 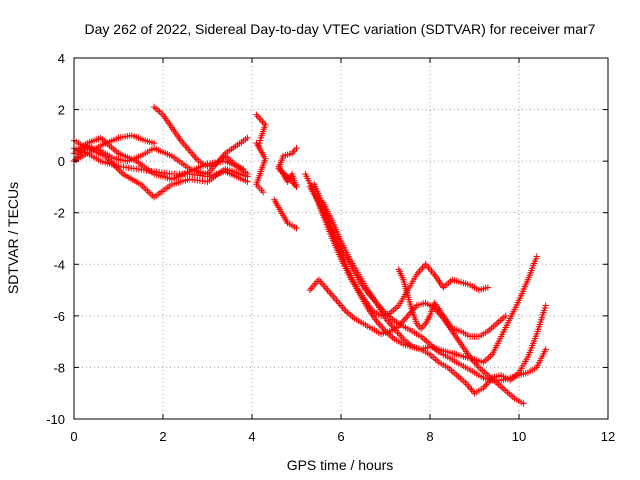 I want to click on y-tick-label: 4, so click(x=61, y=58).